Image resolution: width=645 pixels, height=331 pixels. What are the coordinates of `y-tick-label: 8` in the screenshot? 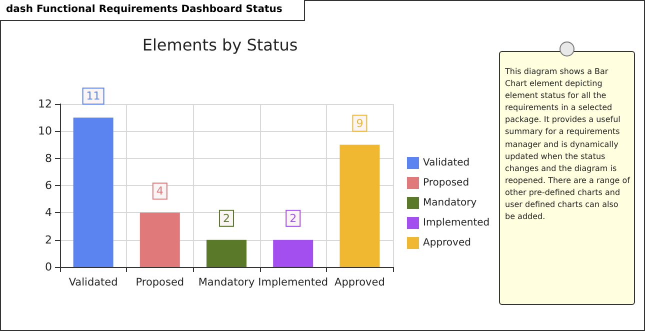 It's located at (48, 158).